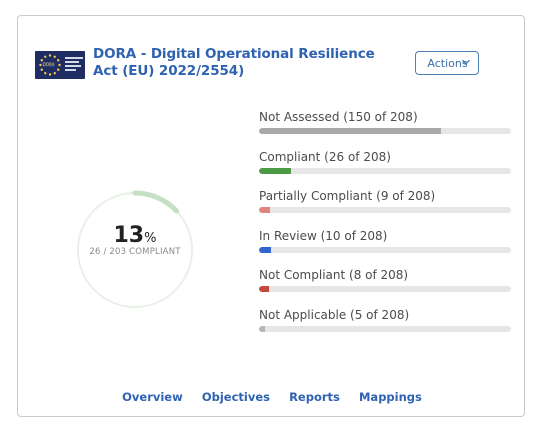 The height and width of the screenshot is (438, 548). I want to click on eu-stars-icon, so click(50, 65).